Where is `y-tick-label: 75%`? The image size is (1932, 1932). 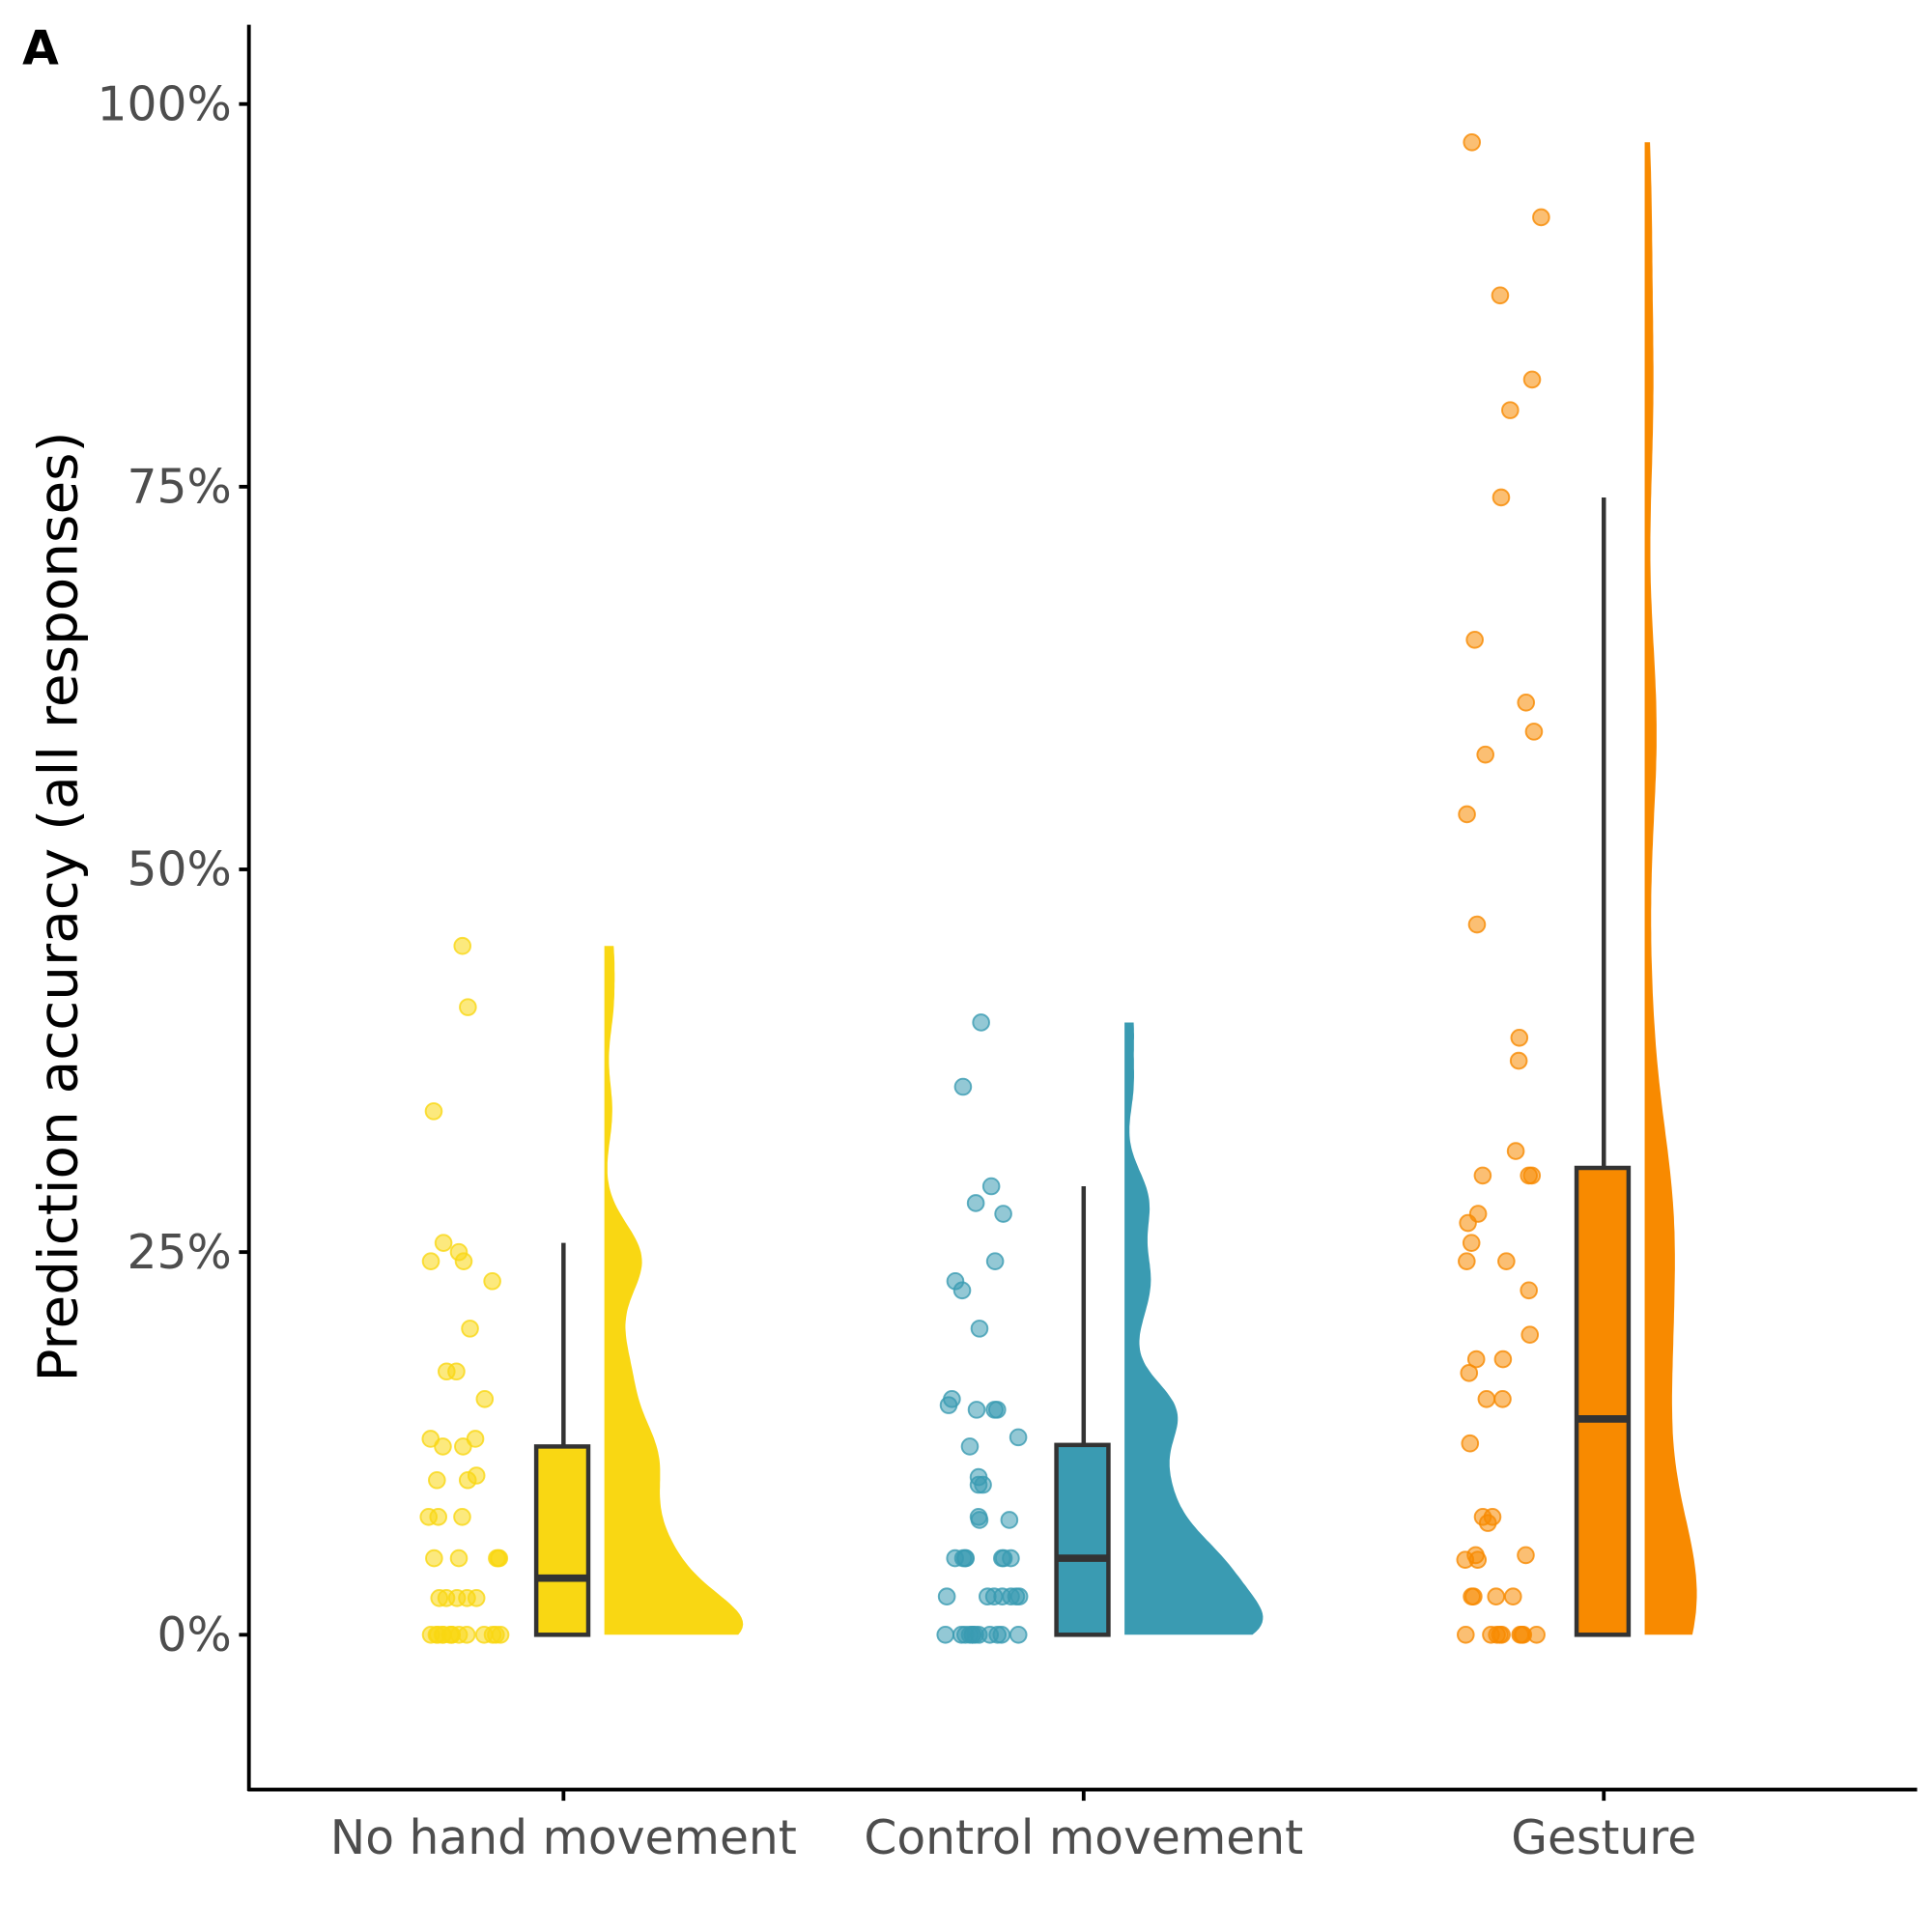
y-tick-label: 75% is located at coordinates (179, 488).